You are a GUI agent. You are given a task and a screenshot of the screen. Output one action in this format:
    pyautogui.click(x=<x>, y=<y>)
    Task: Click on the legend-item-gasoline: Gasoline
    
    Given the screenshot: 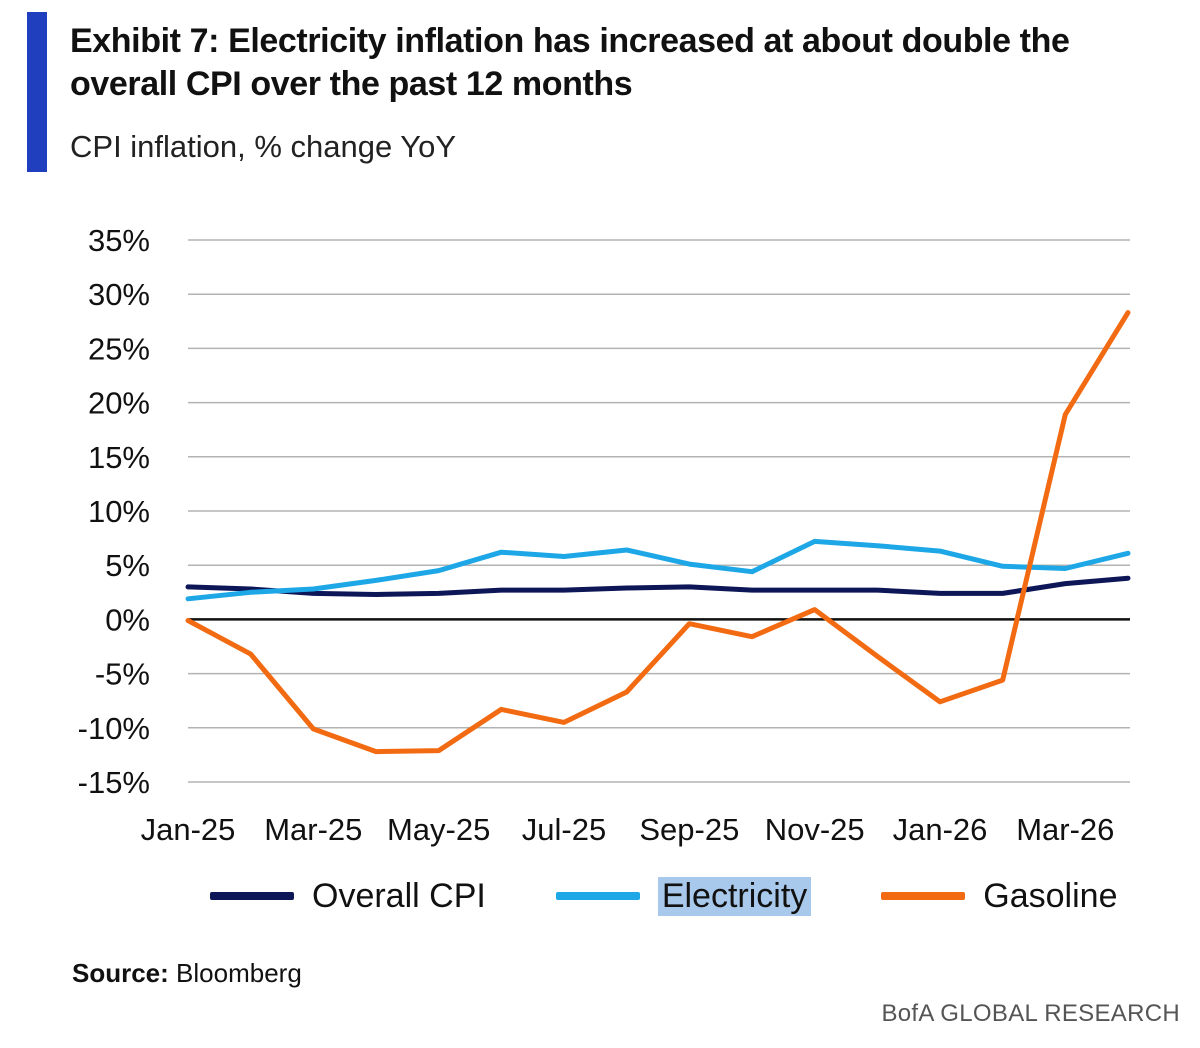 What is the action you would take?
    pyautogui.click(x=999, y=896)
    